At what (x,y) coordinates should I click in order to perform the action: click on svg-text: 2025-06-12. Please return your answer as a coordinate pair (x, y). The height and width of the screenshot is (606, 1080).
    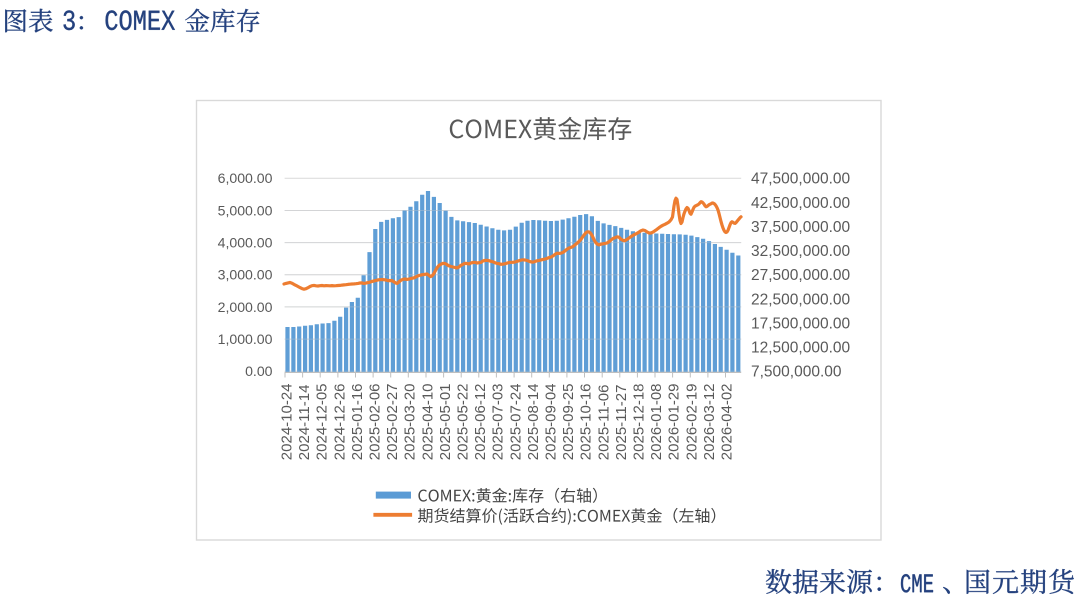
    Looking at the image, I should click on (480, 421).